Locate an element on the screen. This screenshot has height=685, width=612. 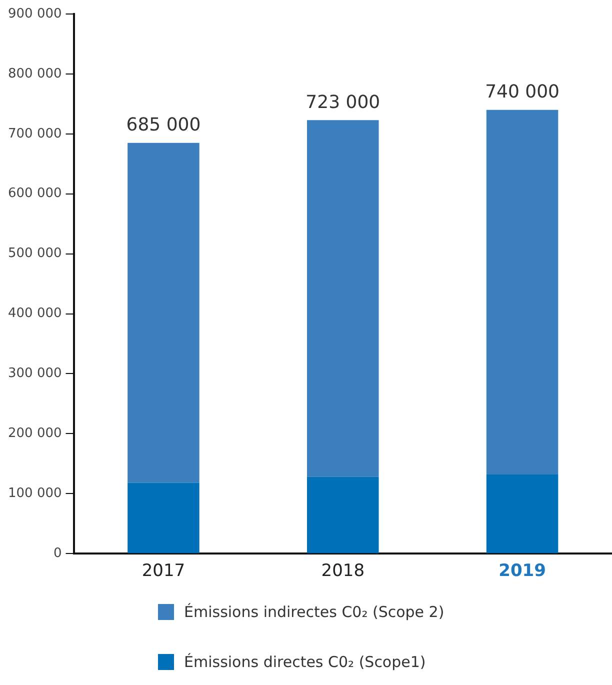
total-label: 685 000 is located at coordinates (163, 125).